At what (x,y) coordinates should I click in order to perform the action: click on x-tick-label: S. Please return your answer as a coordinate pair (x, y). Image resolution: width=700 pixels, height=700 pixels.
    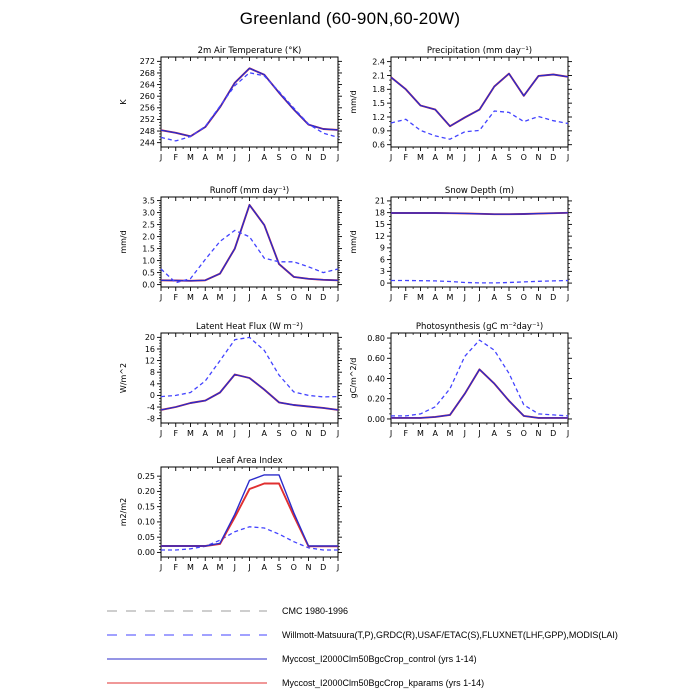
    Looking at the image, I should click on (508, 433).